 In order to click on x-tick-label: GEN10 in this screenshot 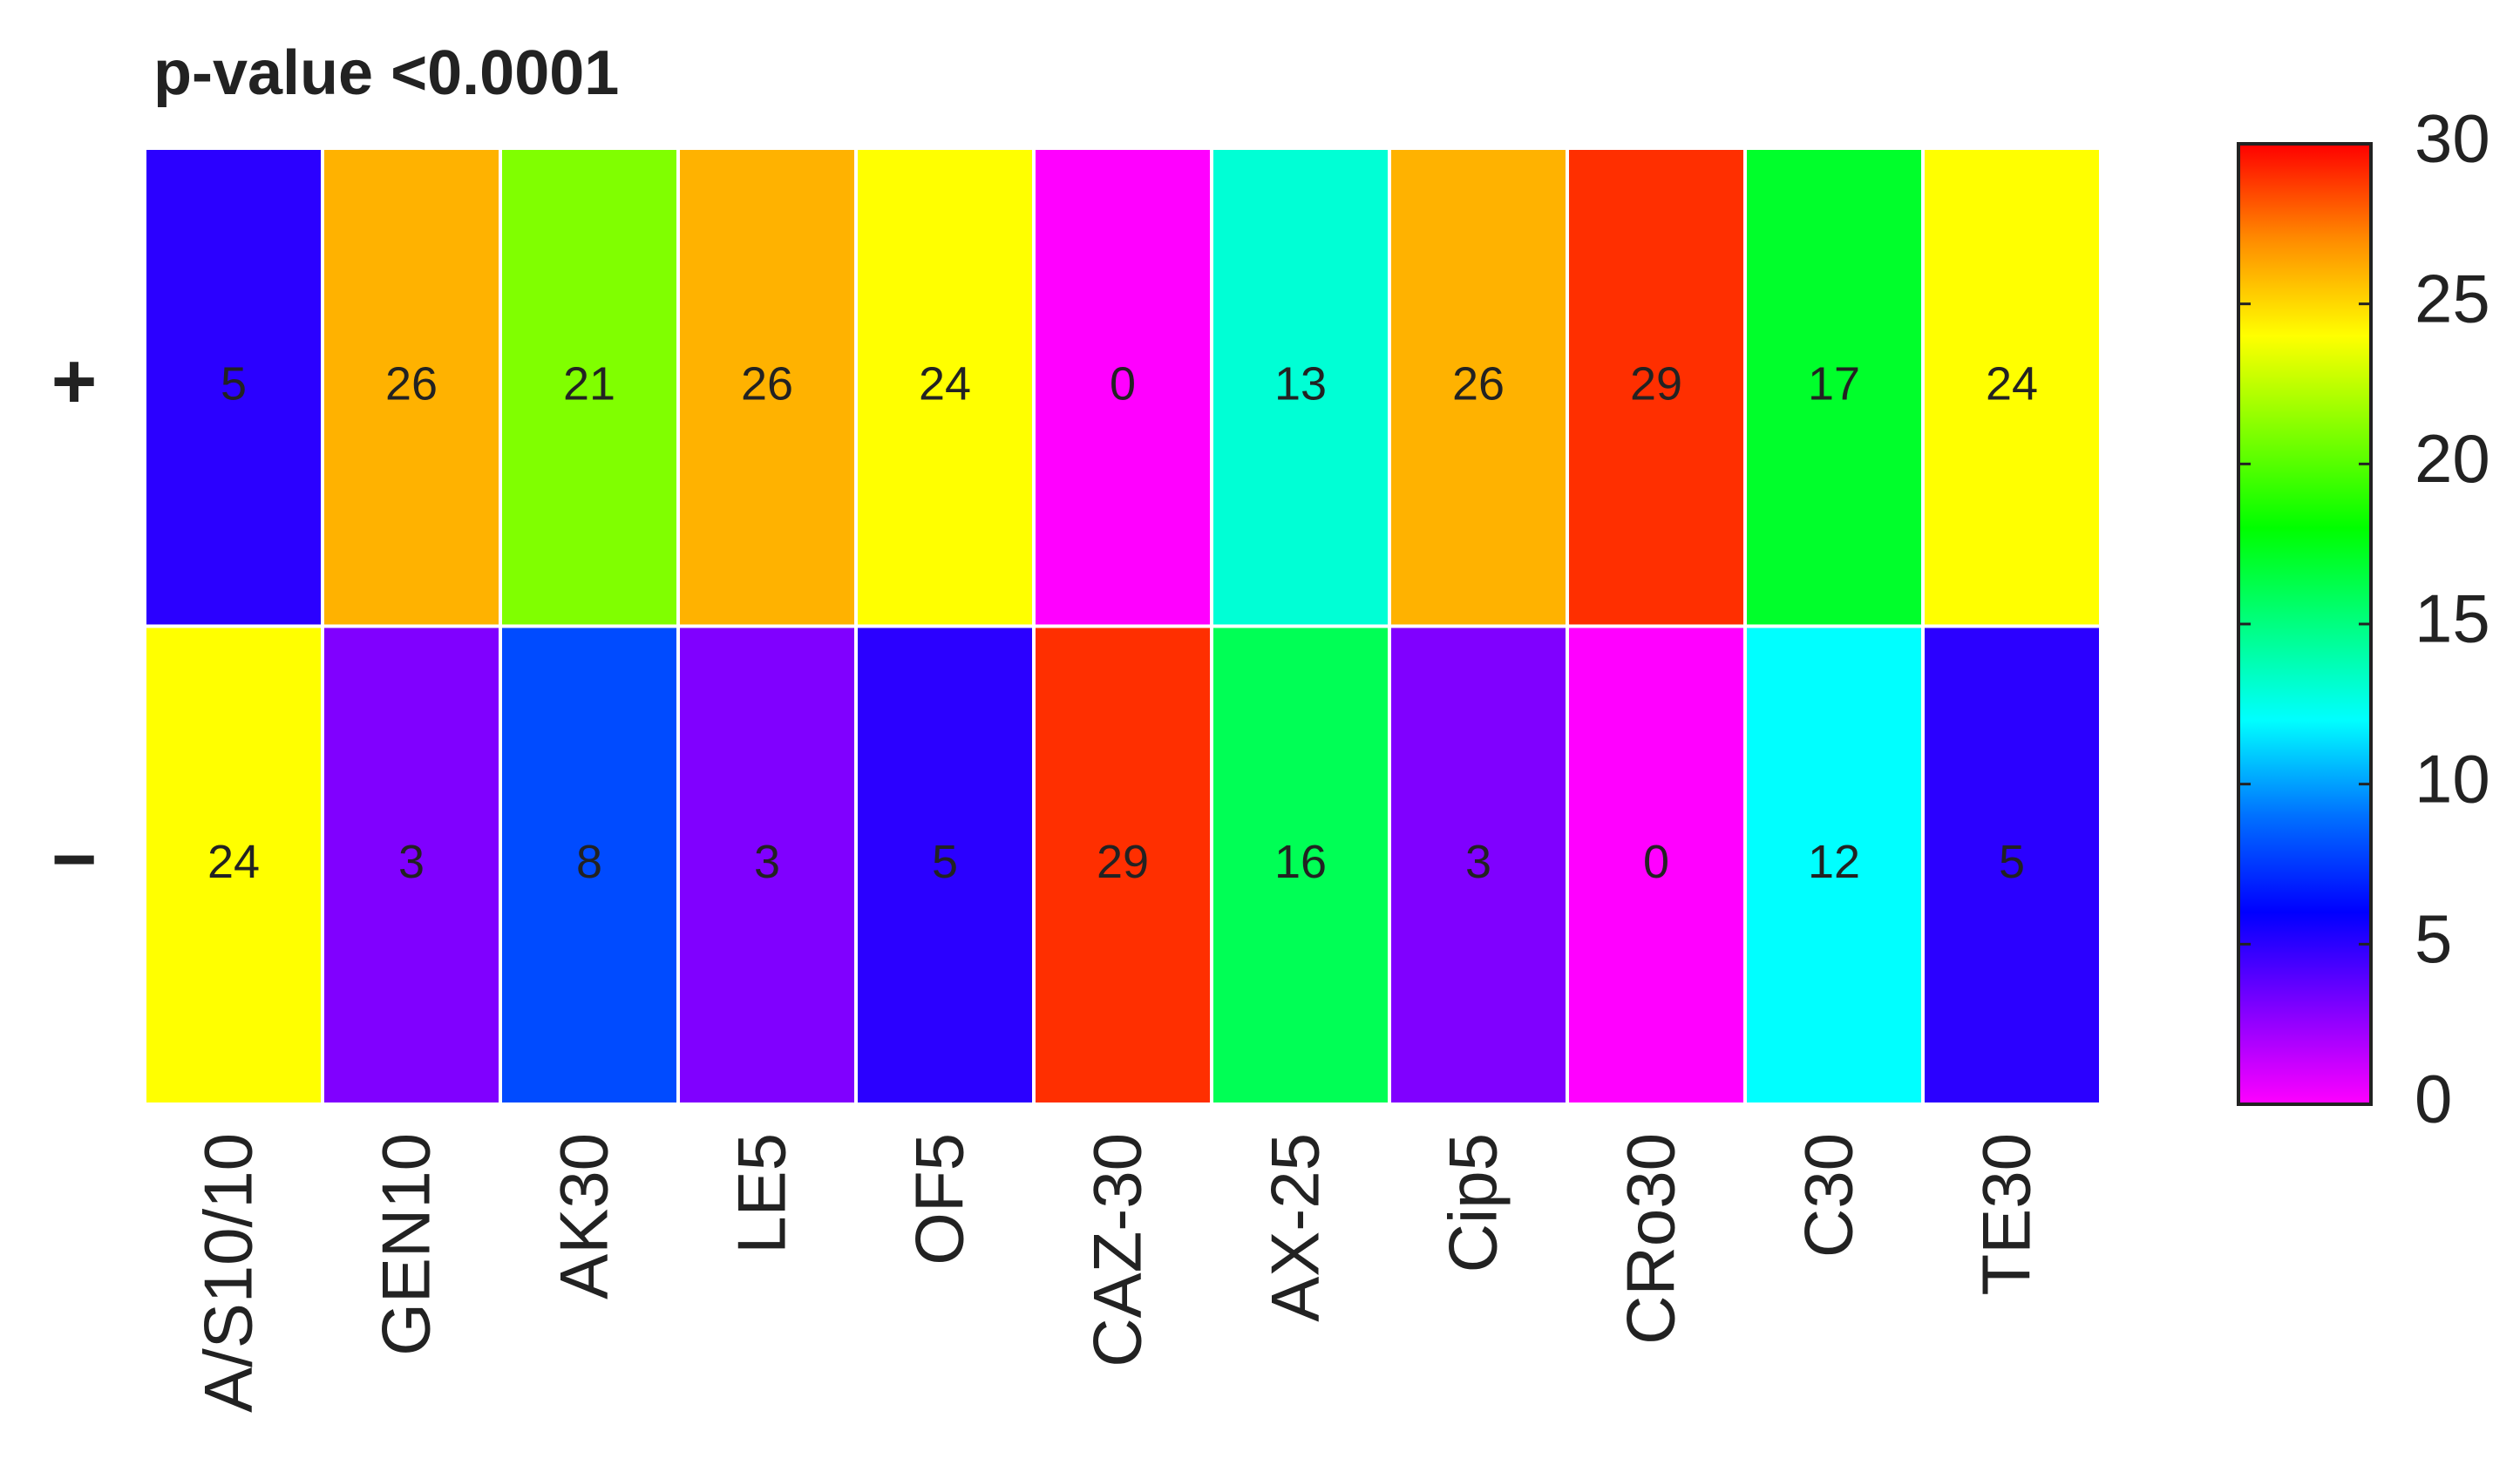, I will do `click(406, 1245)`.